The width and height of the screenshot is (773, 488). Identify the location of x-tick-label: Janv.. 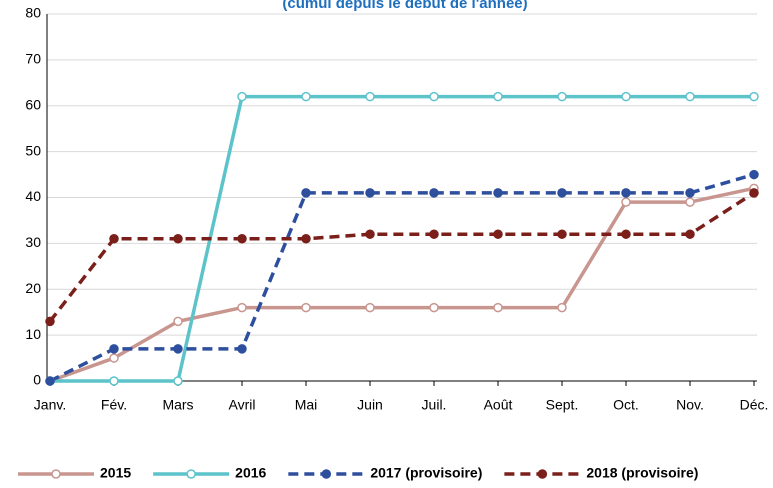
(50, 405).